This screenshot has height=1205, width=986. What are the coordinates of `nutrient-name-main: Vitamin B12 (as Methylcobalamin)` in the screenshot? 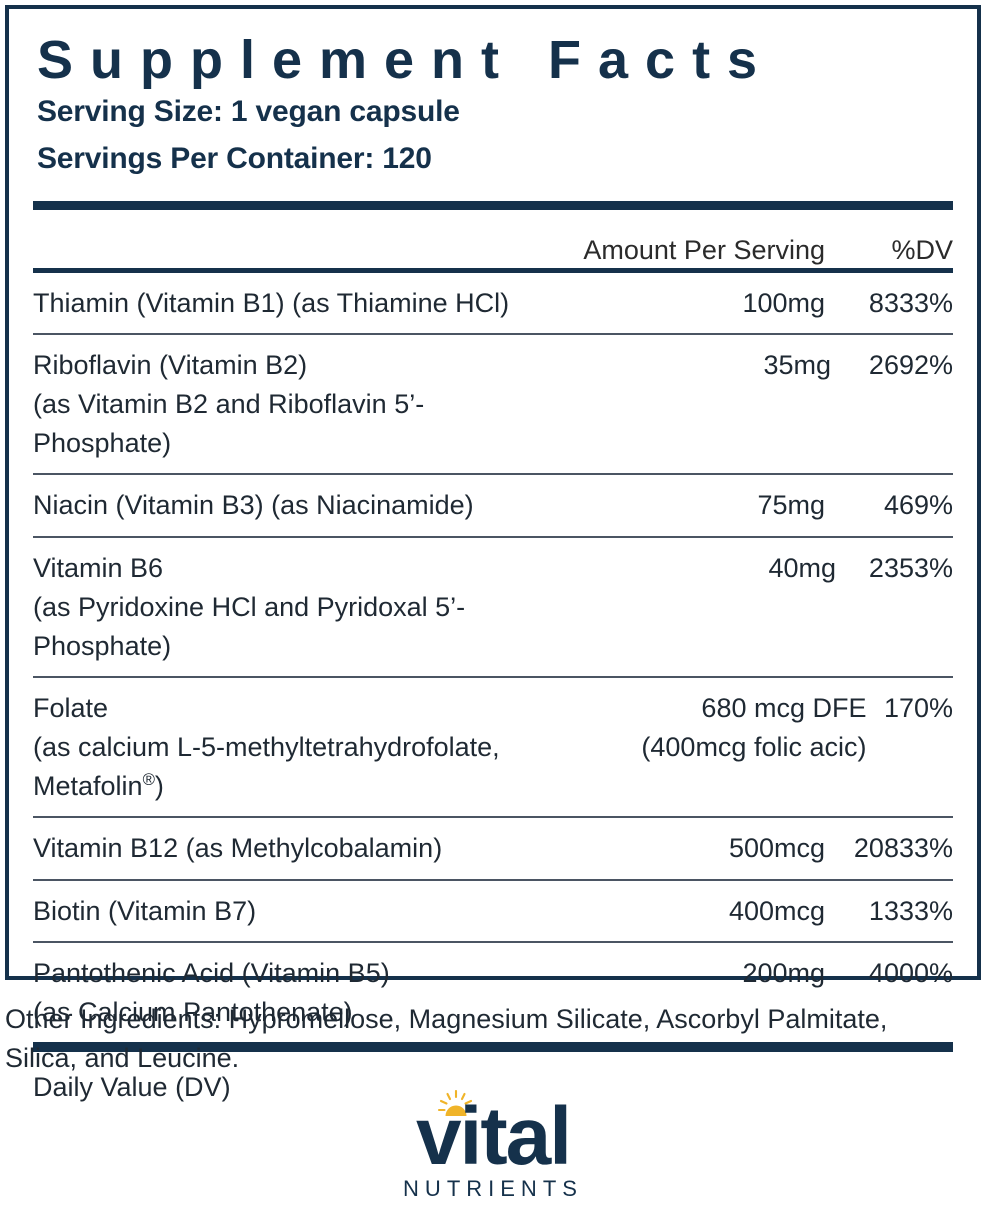 It's located at (238, 848).